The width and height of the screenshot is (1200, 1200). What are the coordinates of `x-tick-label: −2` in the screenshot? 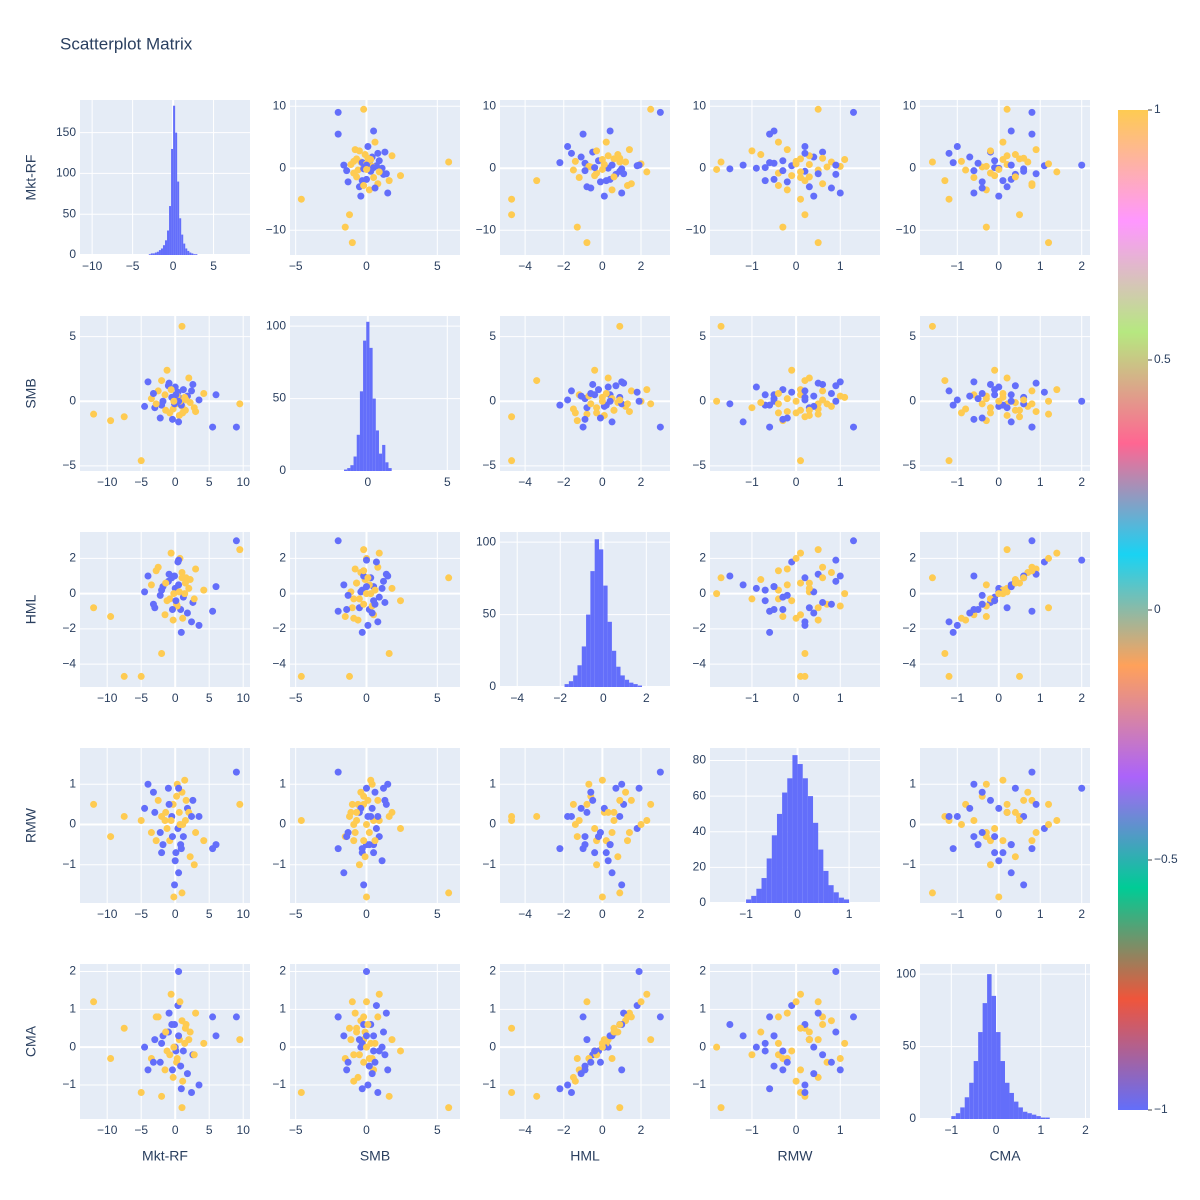 It's located at (564, 266).